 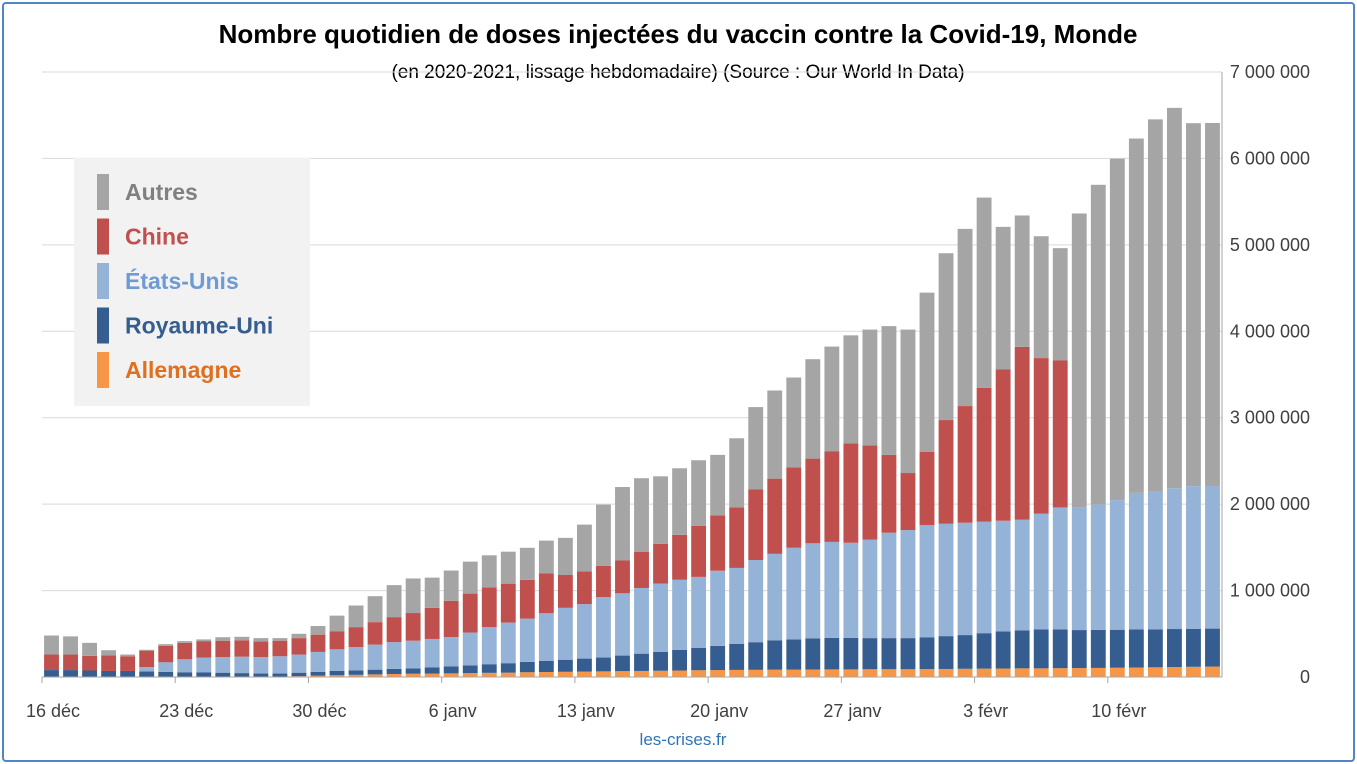 What do you see at coordinates (586, 711) in the screenshot?
I see `x-tick-label: 13 janv` at bounding box center [586, 711].